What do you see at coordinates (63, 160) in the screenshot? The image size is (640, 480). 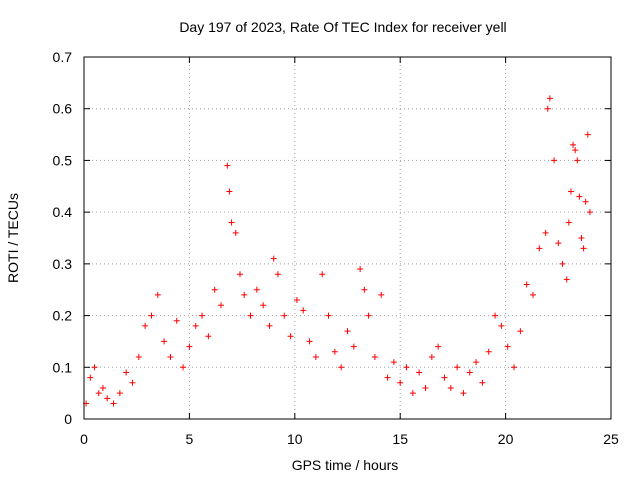 I see `y-tick-label: 0.5` at bounding box center [63, 160].